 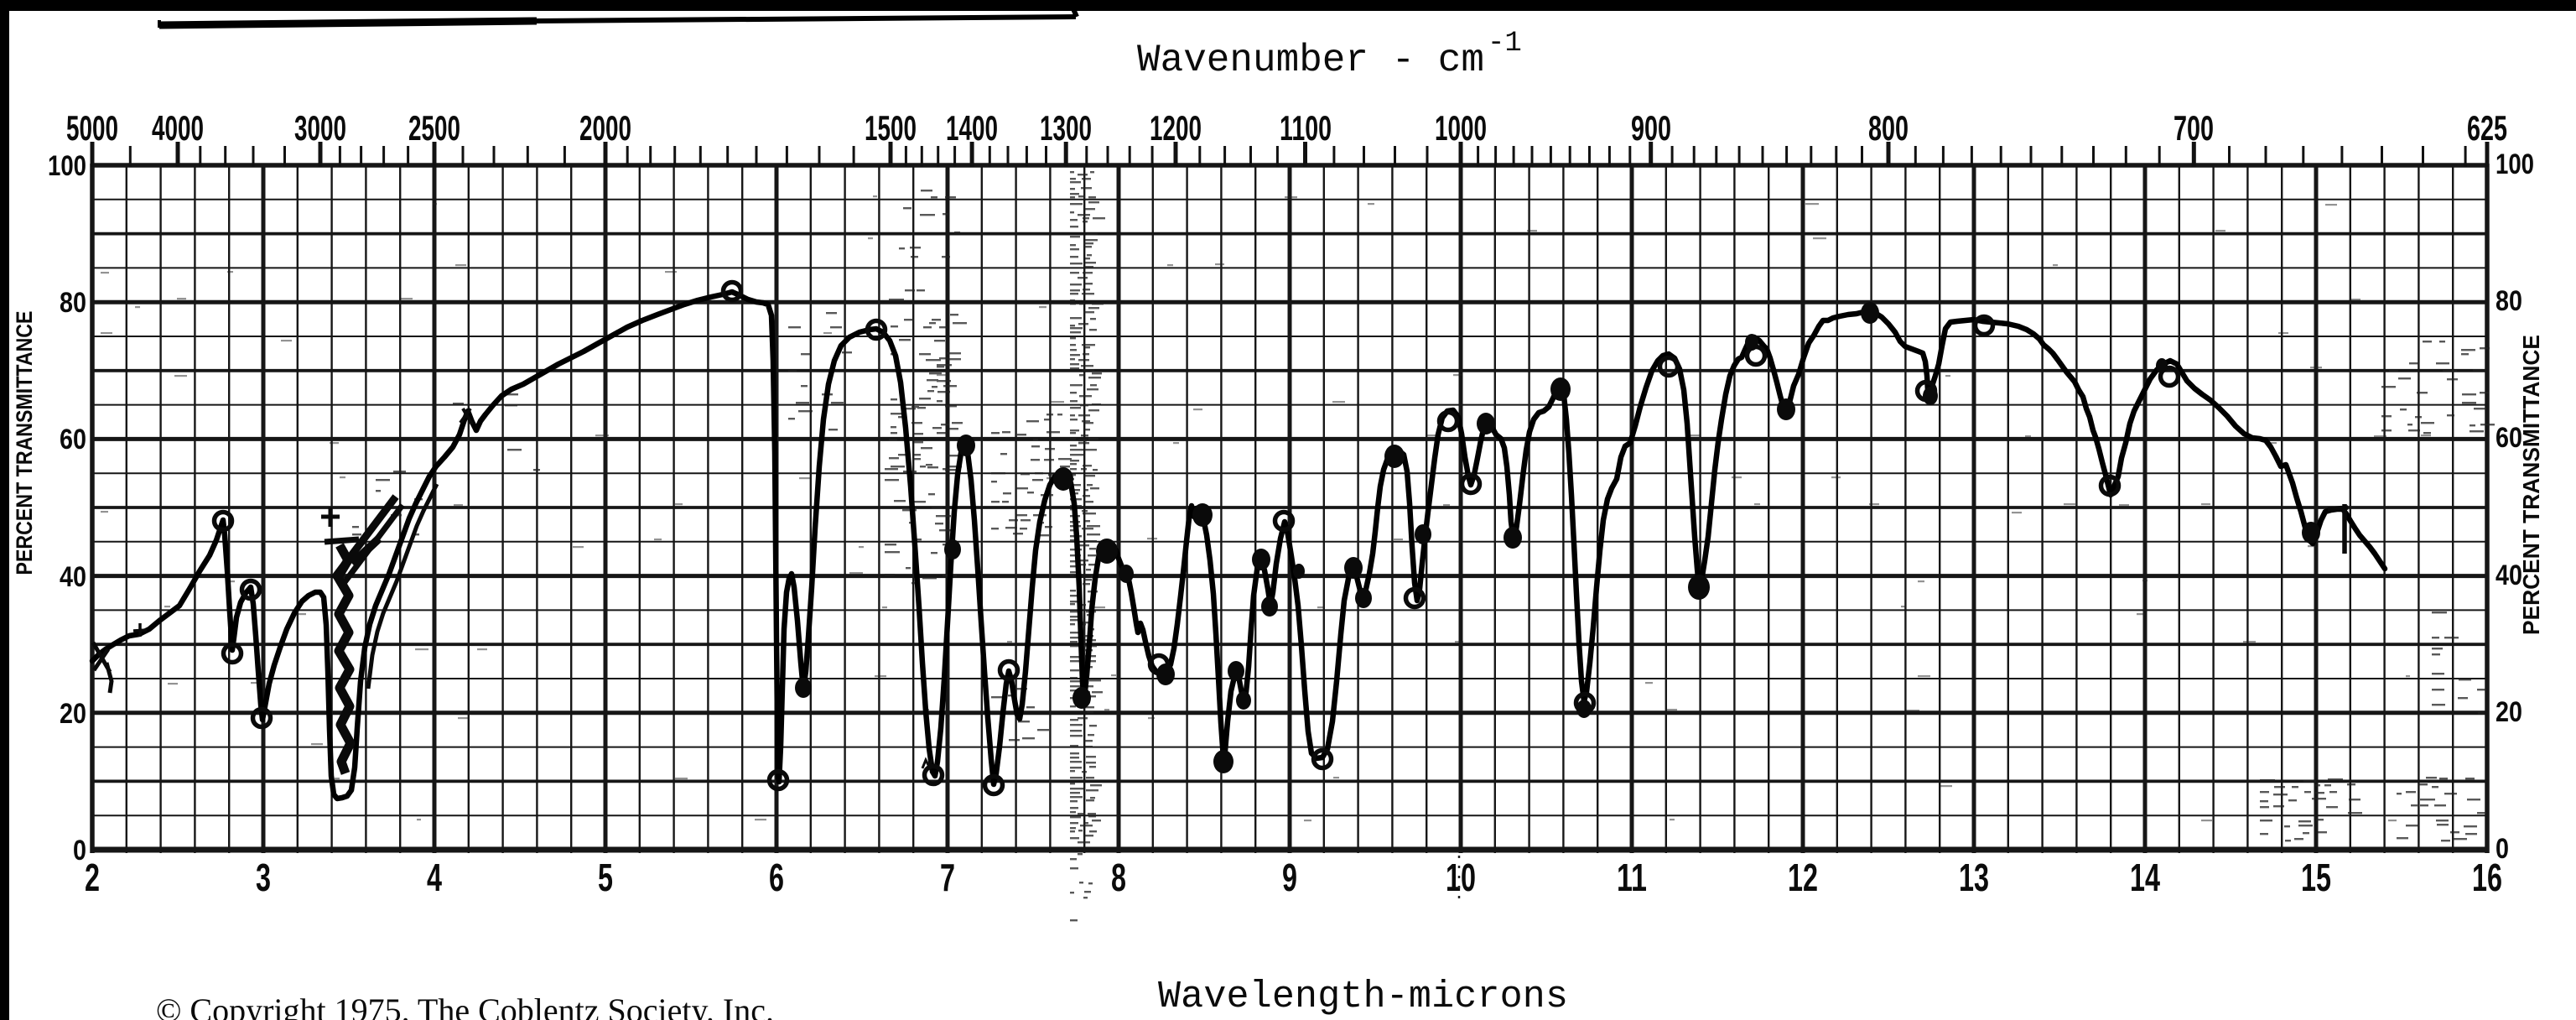 What do you see at coordinates (263, 877) in the screenshot?
I see `svg-text: 3` at bounding box center [263, 877].